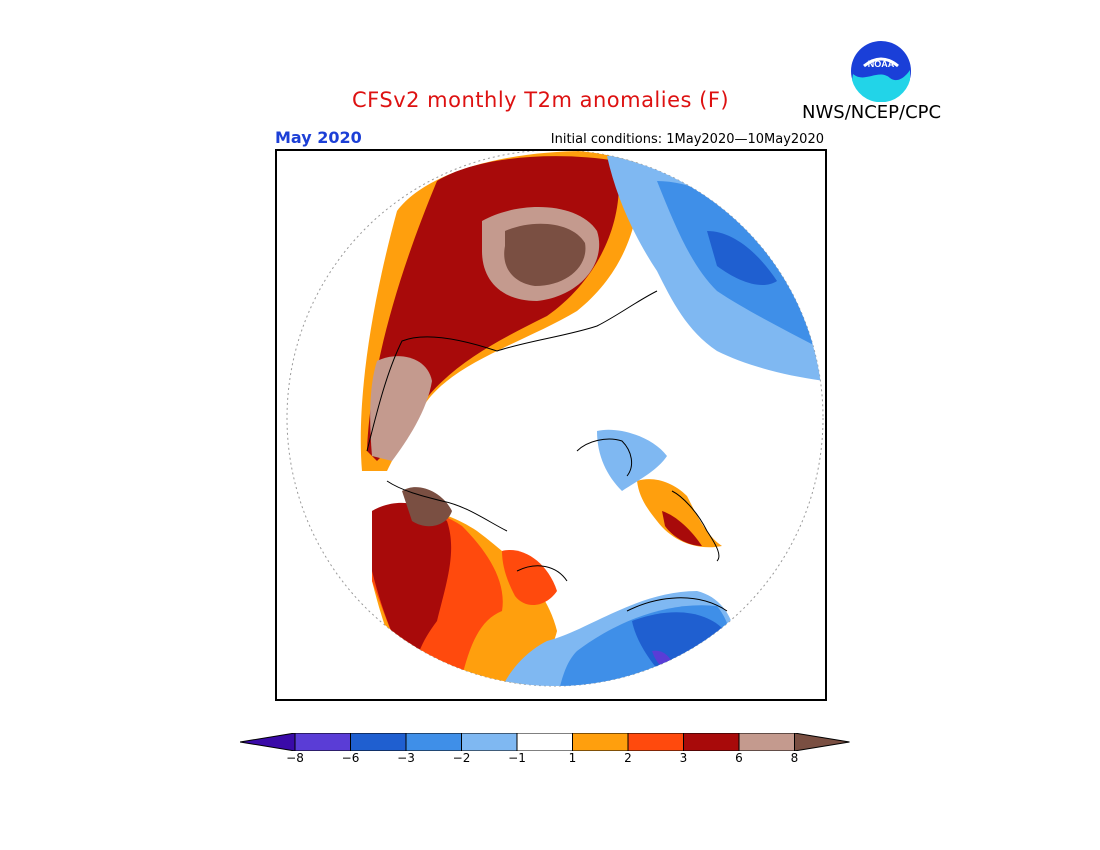 This screenshot has width=1100, height=850. I want to click on anomaly-coldest-region-northpacific, so click(742, 258).